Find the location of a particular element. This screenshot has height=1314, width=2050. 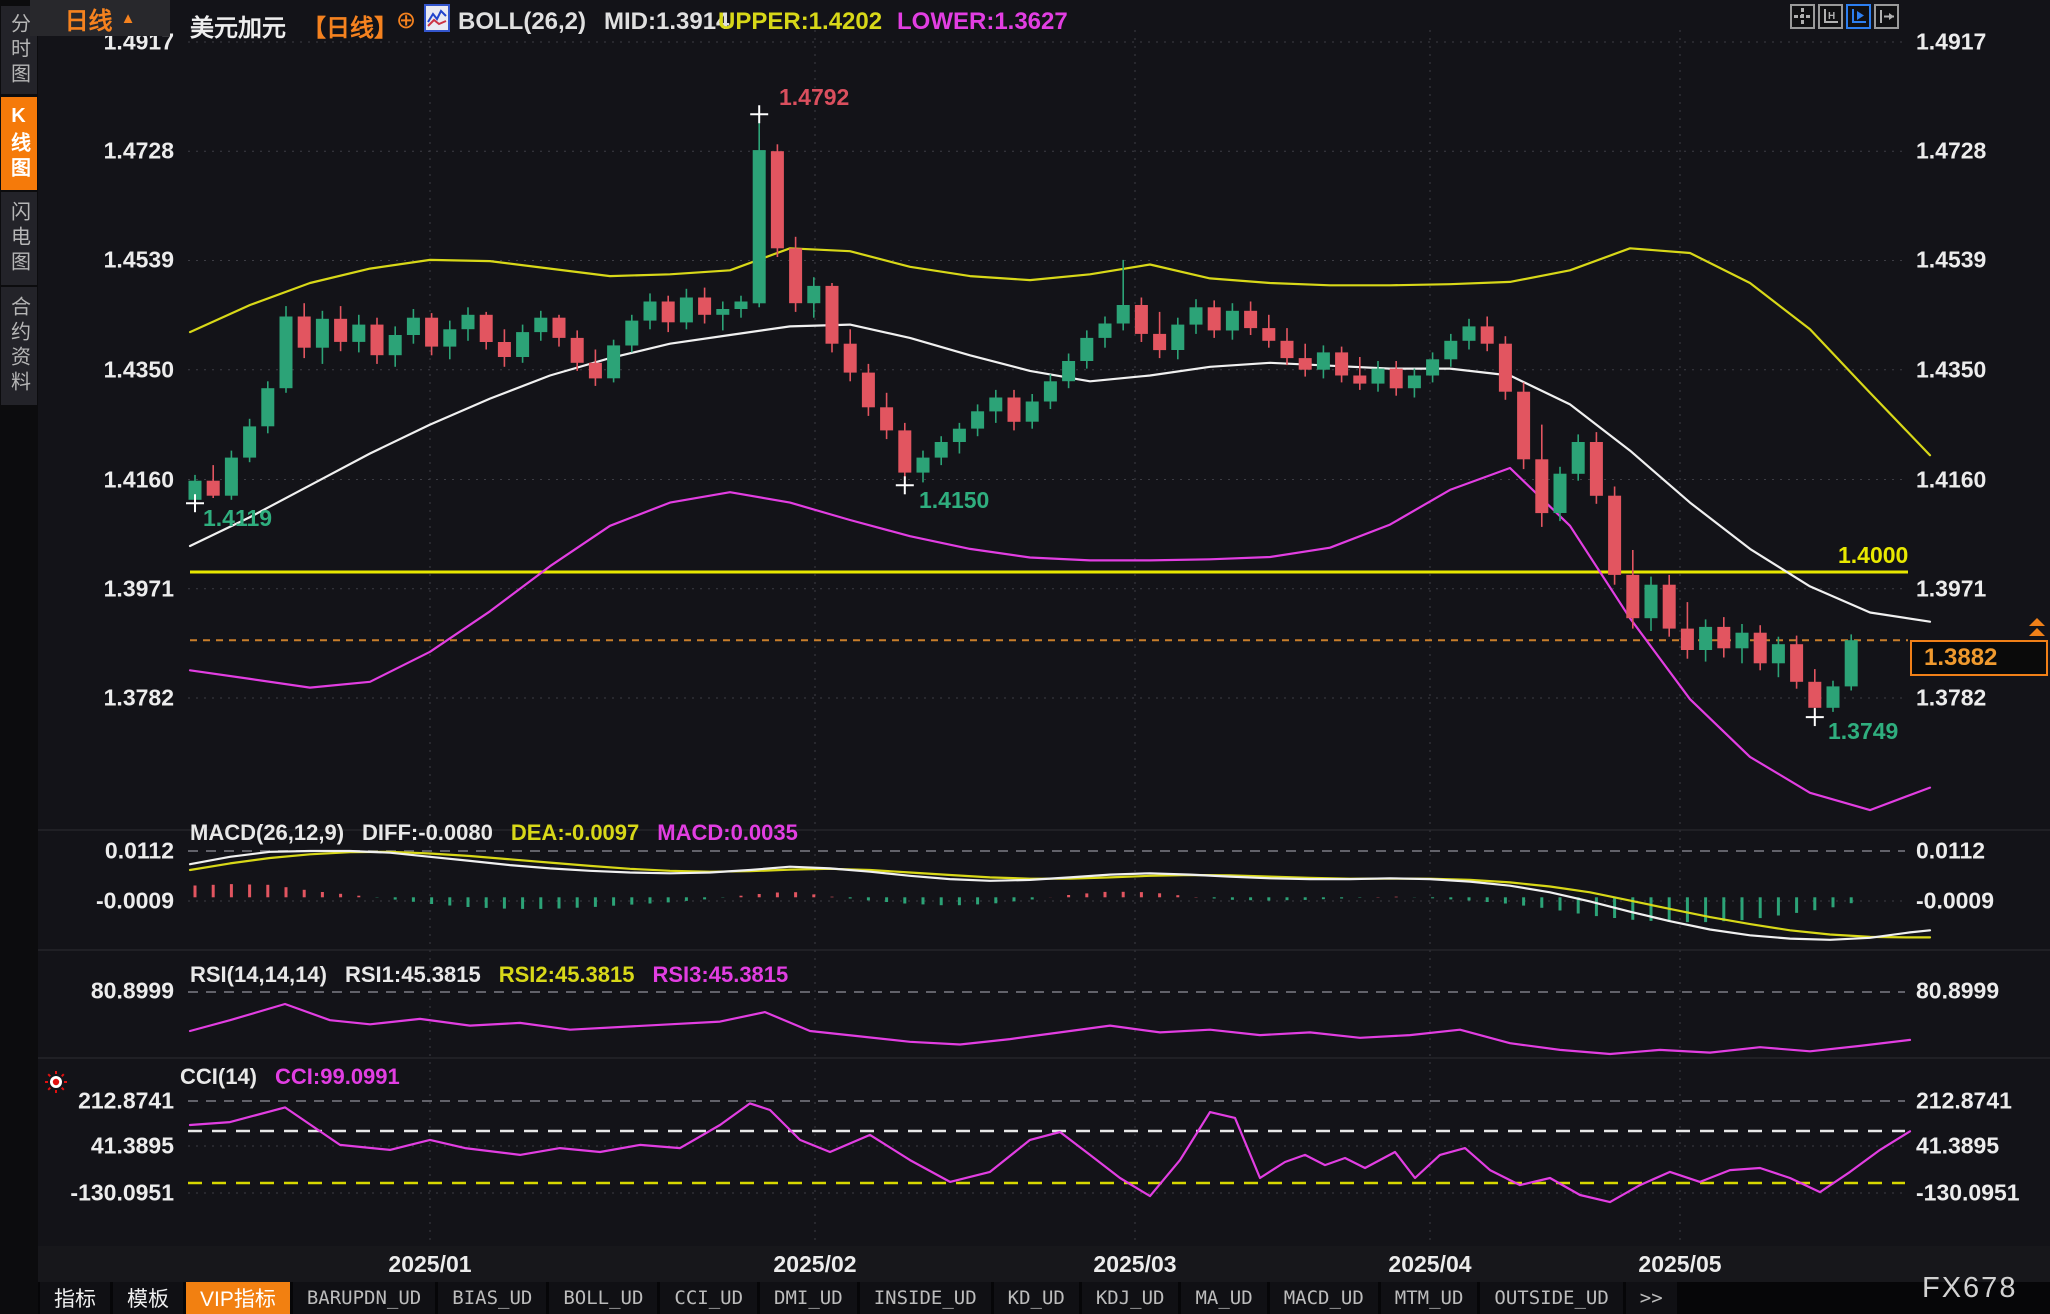

sidebar-item-4: 合约资料 is located at coordinates (19, 346).